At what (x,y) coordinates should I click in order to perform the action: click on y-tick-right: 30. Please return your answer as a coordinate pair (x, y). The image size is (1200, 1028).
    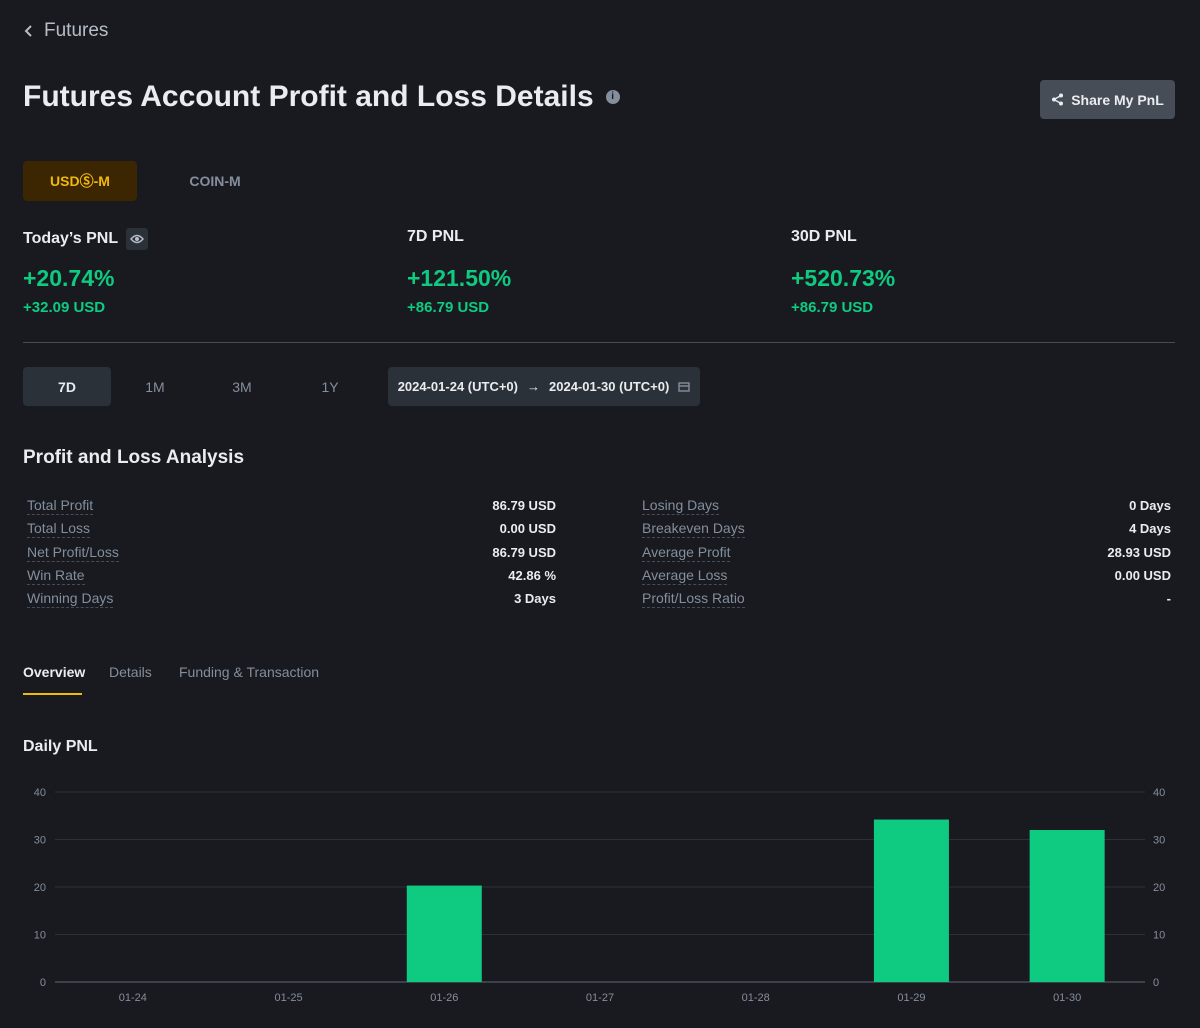
    Looking at the image, I should click on (1159, 841).